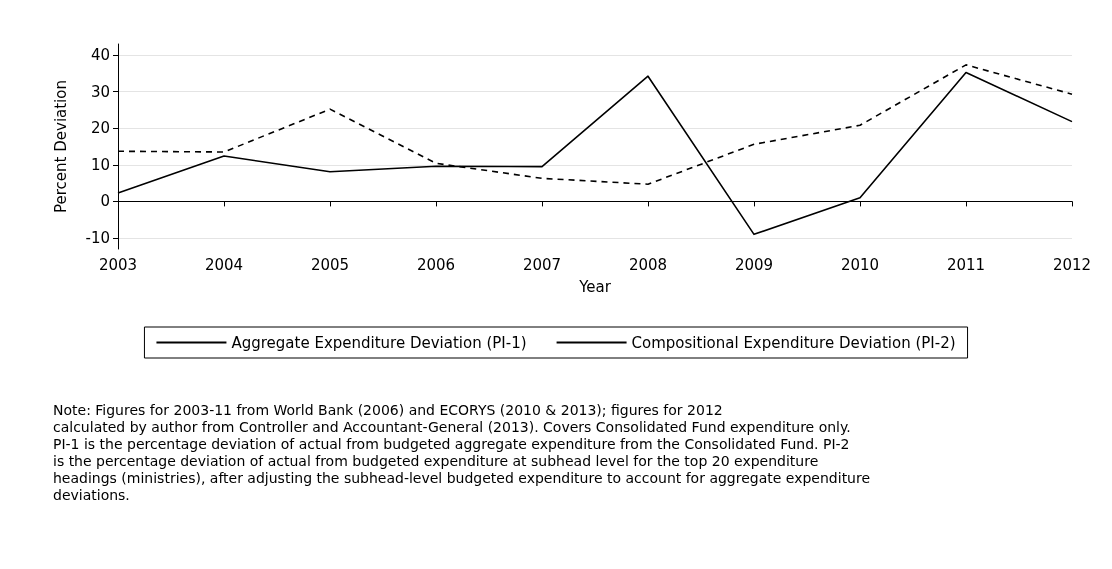  Describe the element at coordinates (97, 238) in the screenshot. I see `y-tick-label: -10` at that location.